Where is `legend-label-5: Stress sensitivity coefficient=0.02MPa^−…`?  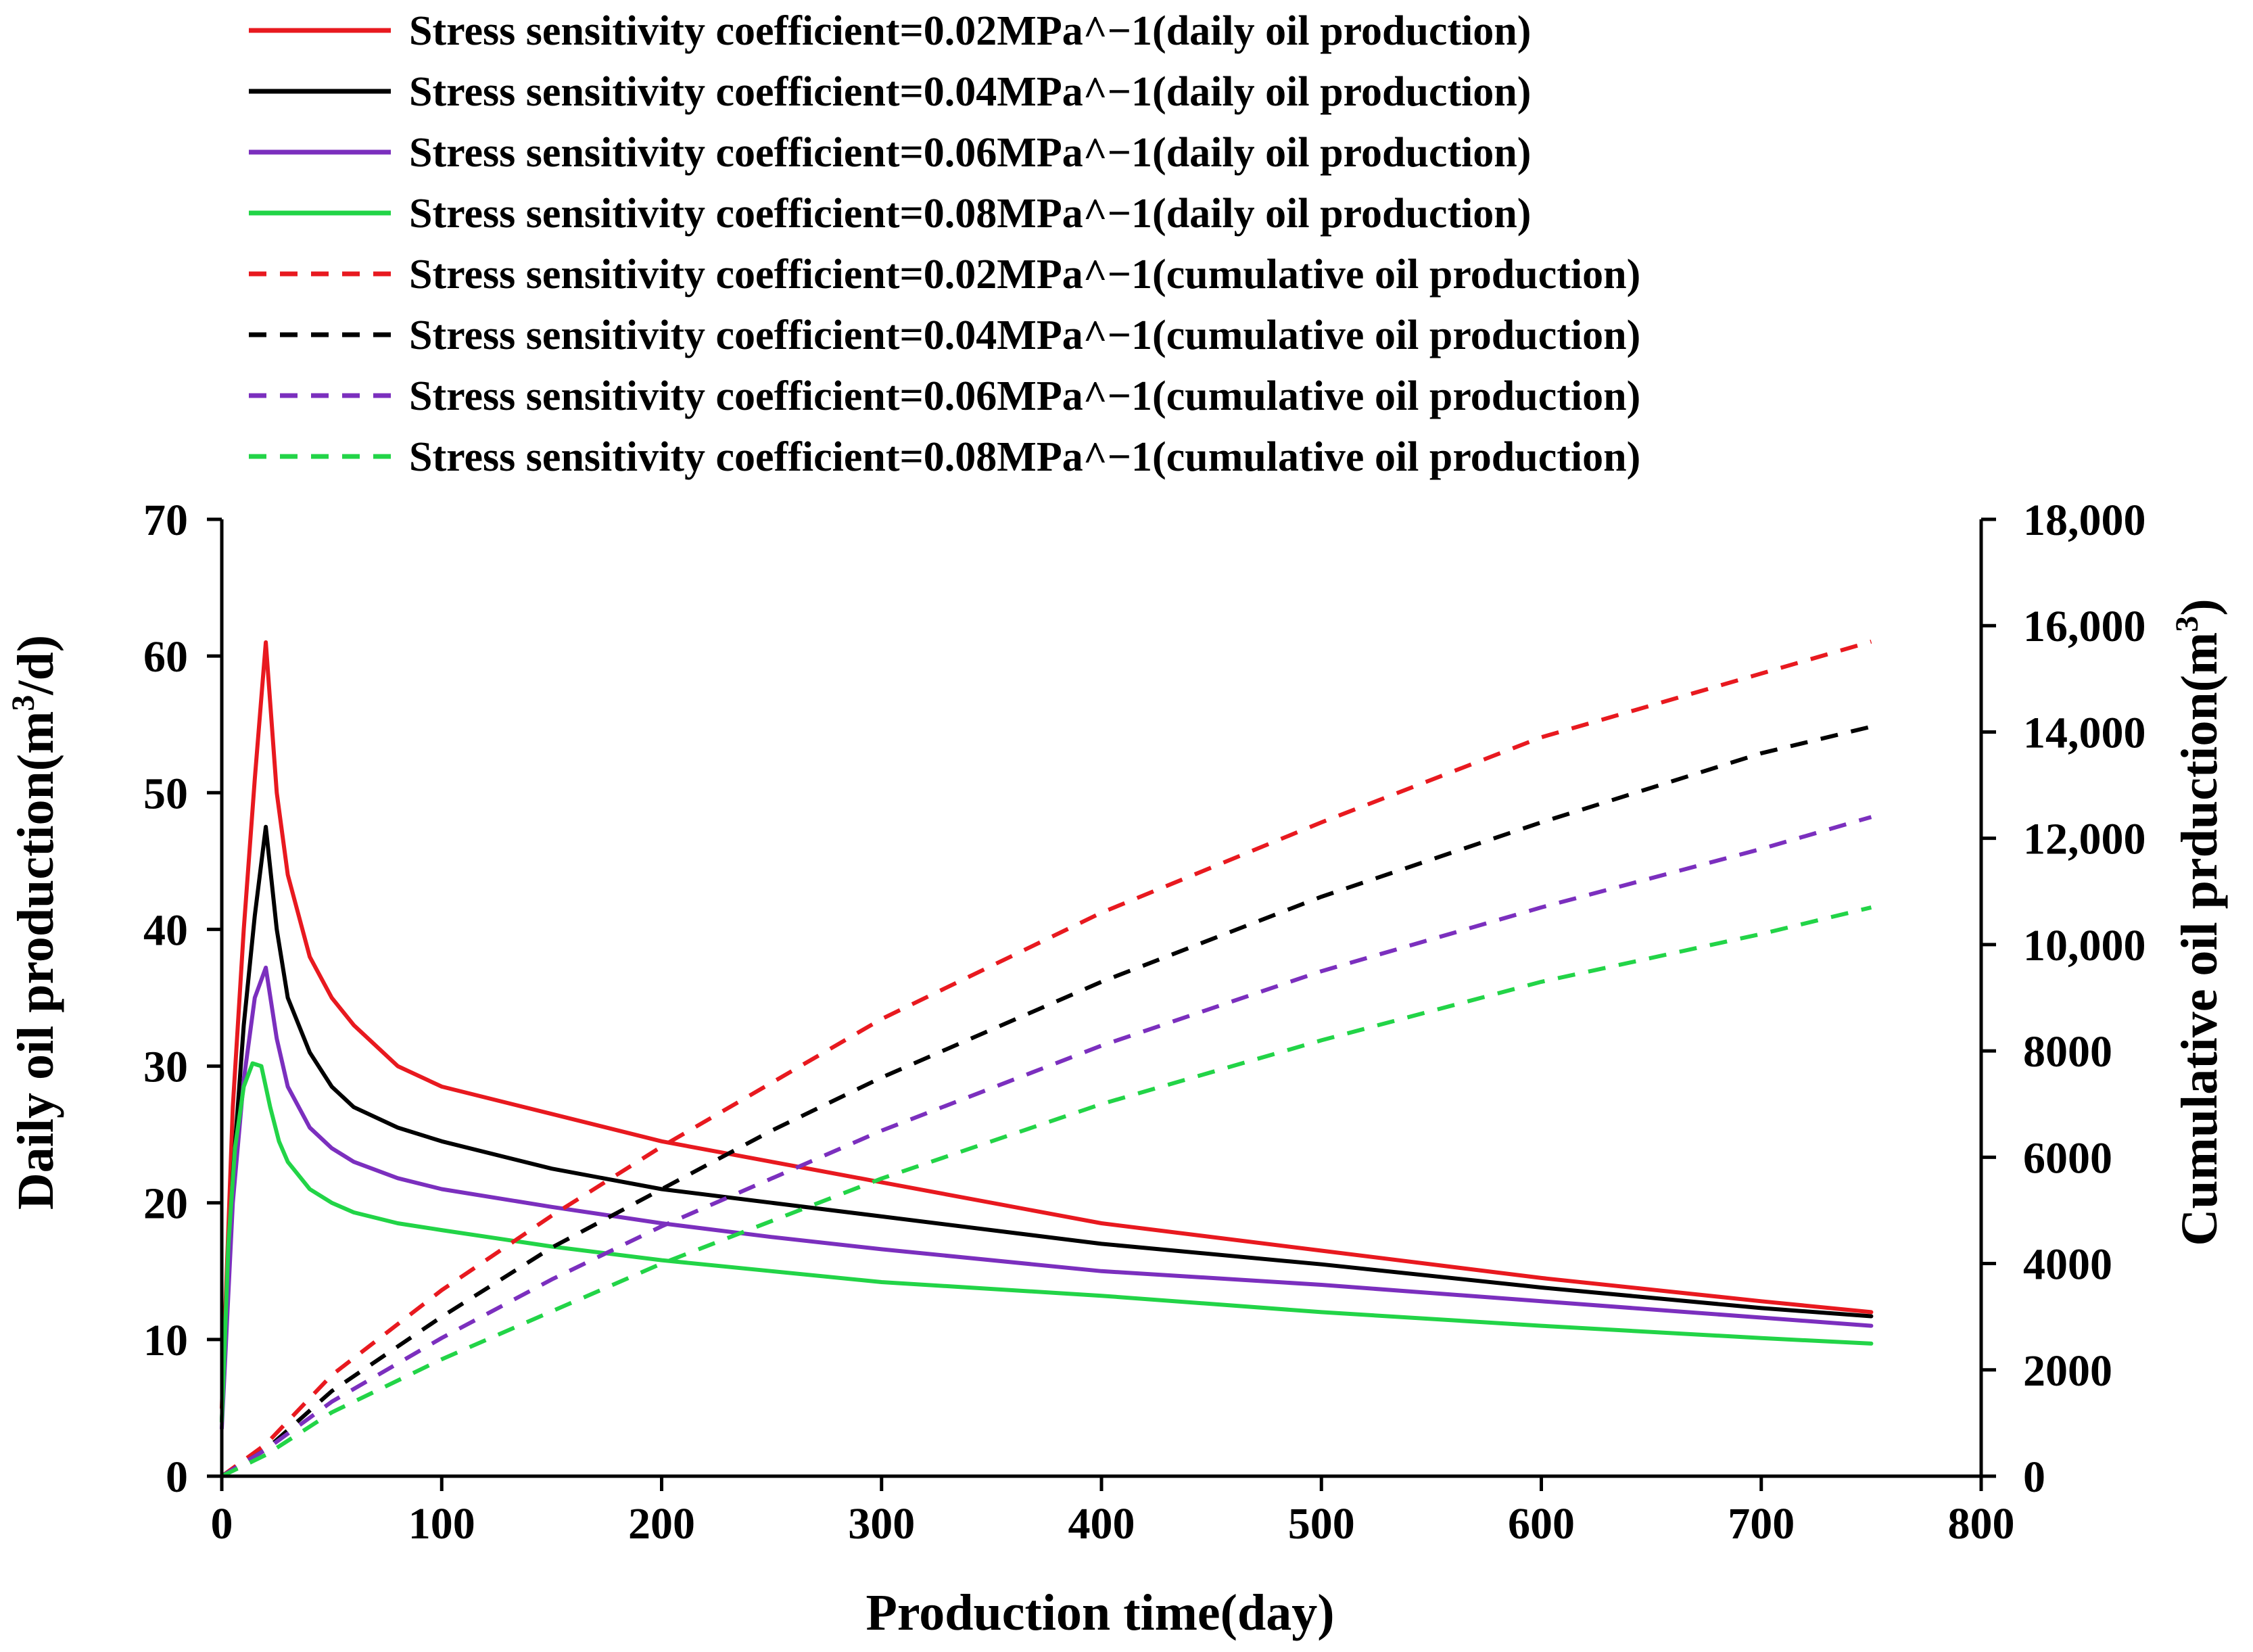 legend-label-5: Stress sensitivity coefficient=0.02MPa^−… is located at coordinates (1024, 275).